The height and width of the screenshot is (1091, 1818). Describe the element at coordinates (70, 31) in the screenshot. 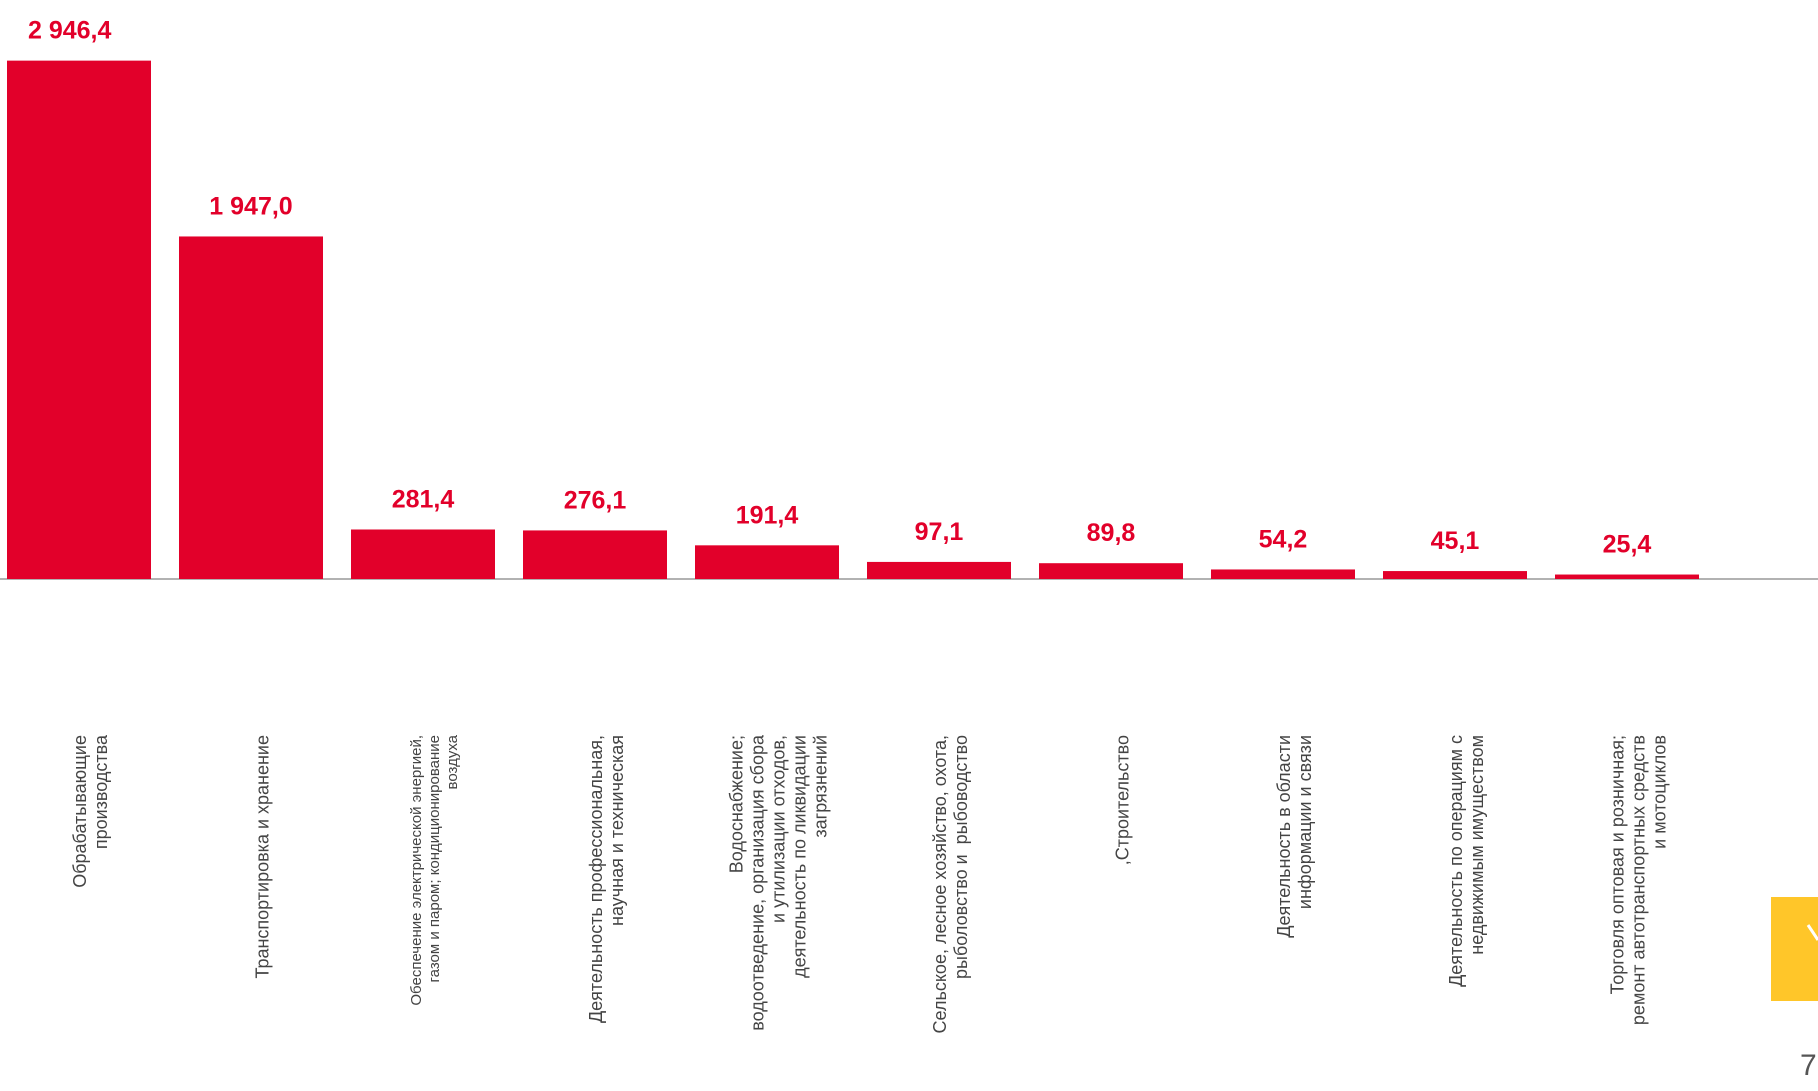

I see `value-label: 2 946,4` at that location.